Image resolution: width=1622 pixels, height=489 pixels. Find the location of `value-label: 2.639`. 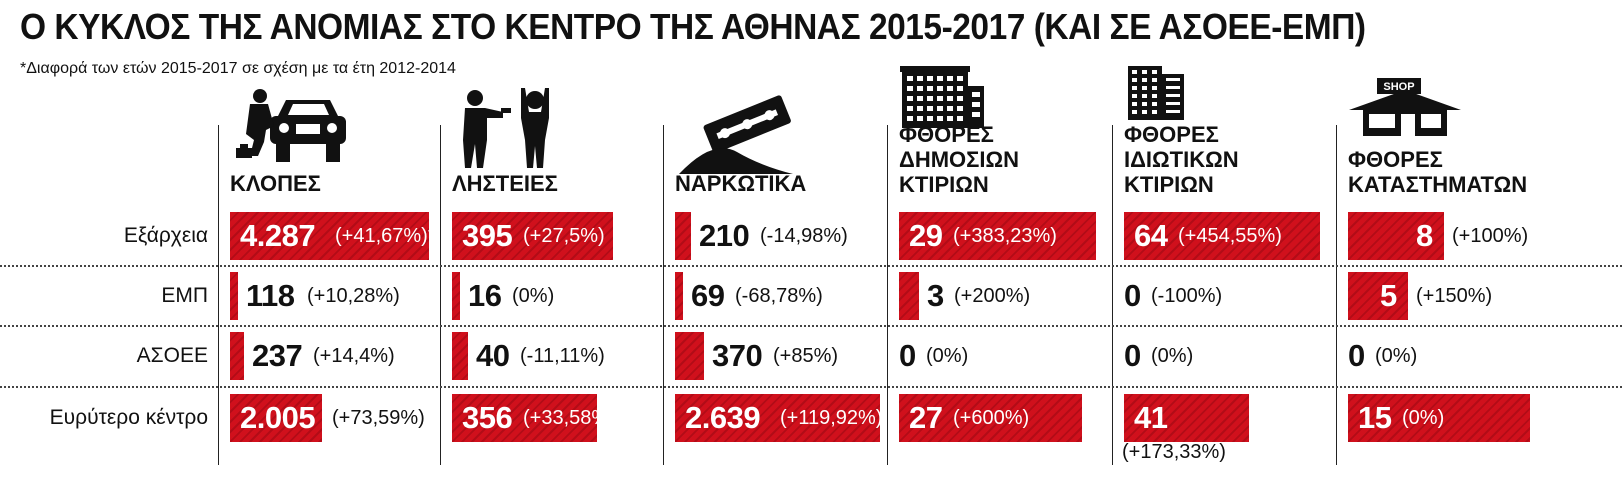

value-label: 2.639 is located at coordinates (723, 417).